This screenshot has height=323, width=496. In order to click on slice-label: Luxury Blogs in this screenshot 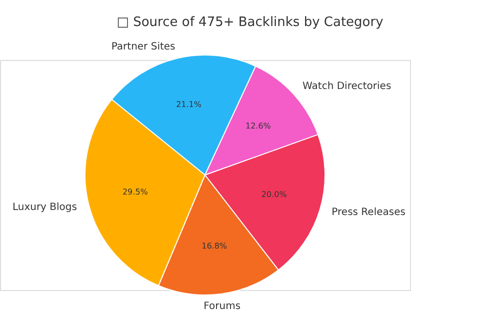, I will do `click(44, 208)`.